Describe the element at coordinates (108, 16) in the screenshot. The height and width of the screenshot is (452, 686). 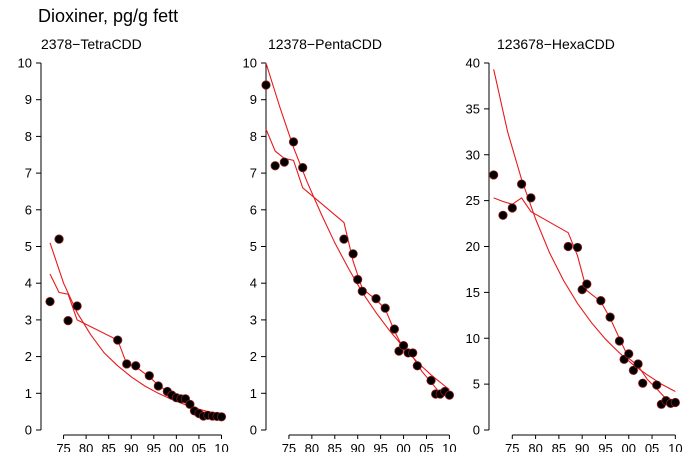
I see `page-title: Dioxiner, pg/g fett` at that location.